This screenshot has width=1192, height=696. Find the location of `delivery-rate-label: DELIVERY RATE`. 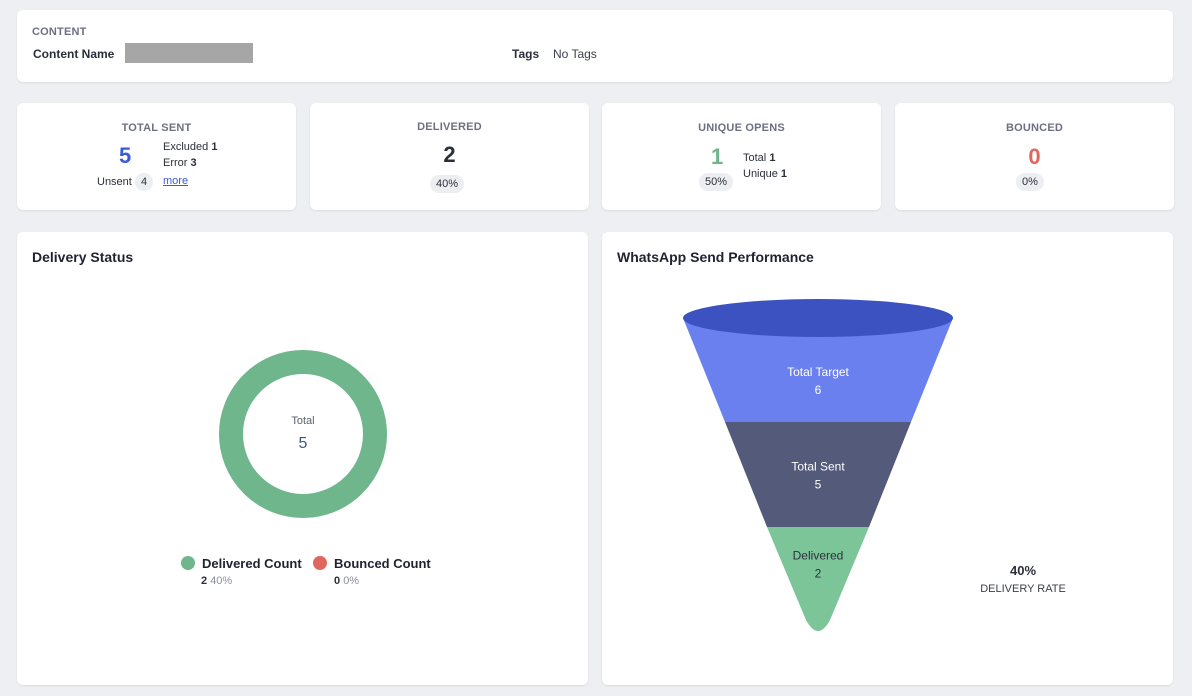

delivery-rate-label: DELIVERY RATE is located at coordinates (1023, 589).